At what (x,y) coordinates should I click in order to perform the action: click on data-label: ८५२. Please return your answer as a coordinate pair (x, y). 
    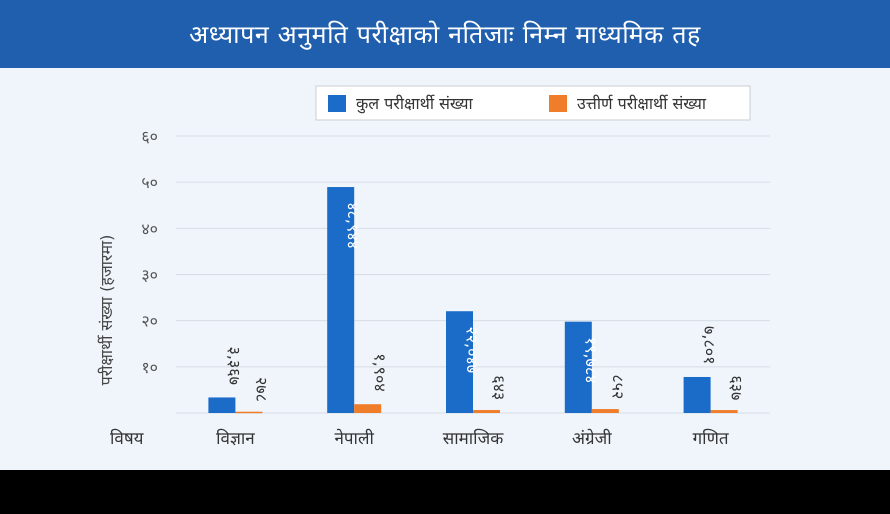
    Looking at the image, I should click on (617, 386).